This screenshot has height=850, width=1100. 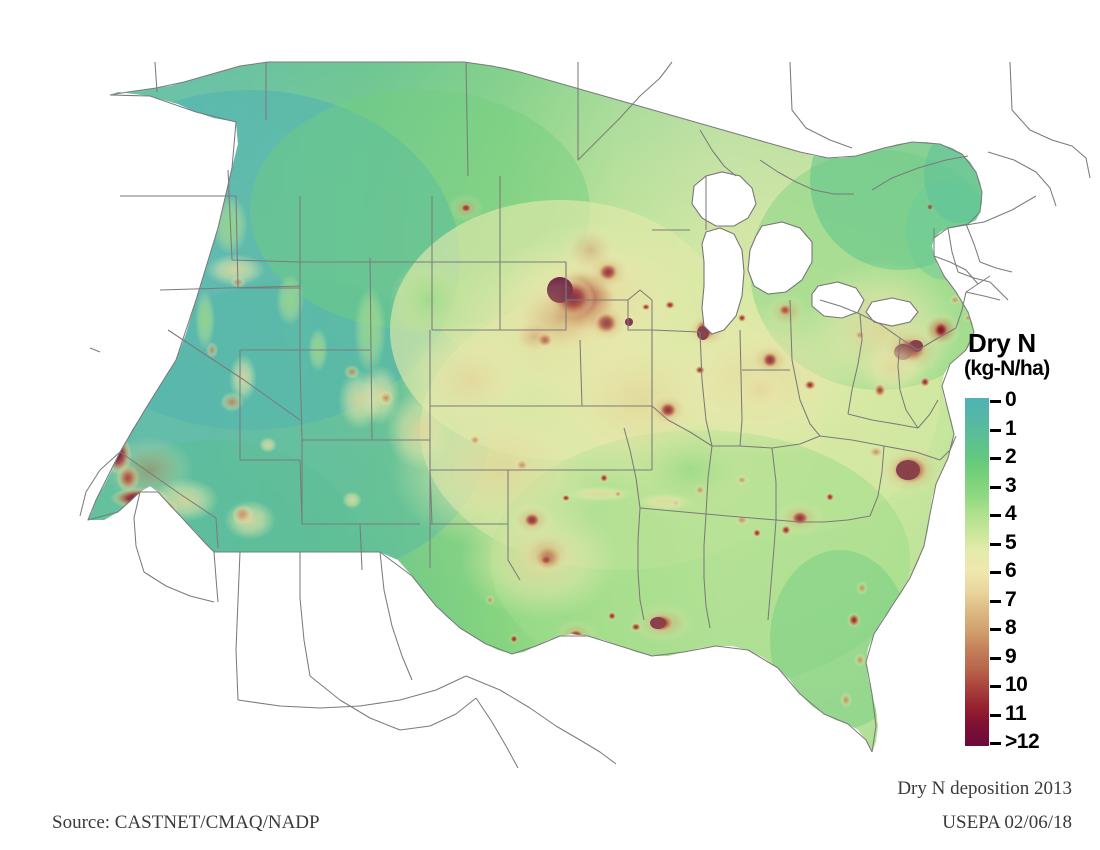 I want to click on agency-caption: USEPA 02/06/18, so click(x=1007, y=822).